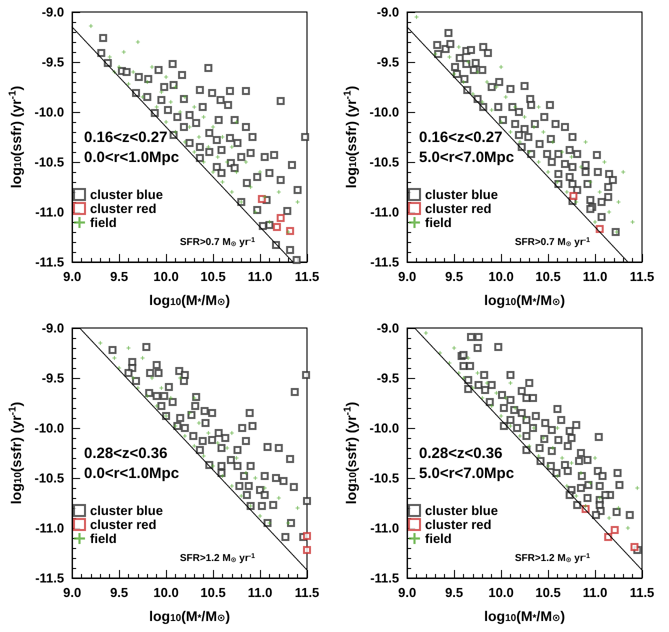 Image resolution: width=669 pixels, height=632 pixels. What do you see at coordinates (72, 592) in the screenshot?
I see `x-tick-label: 9.0` at bounding box center [72, 592].